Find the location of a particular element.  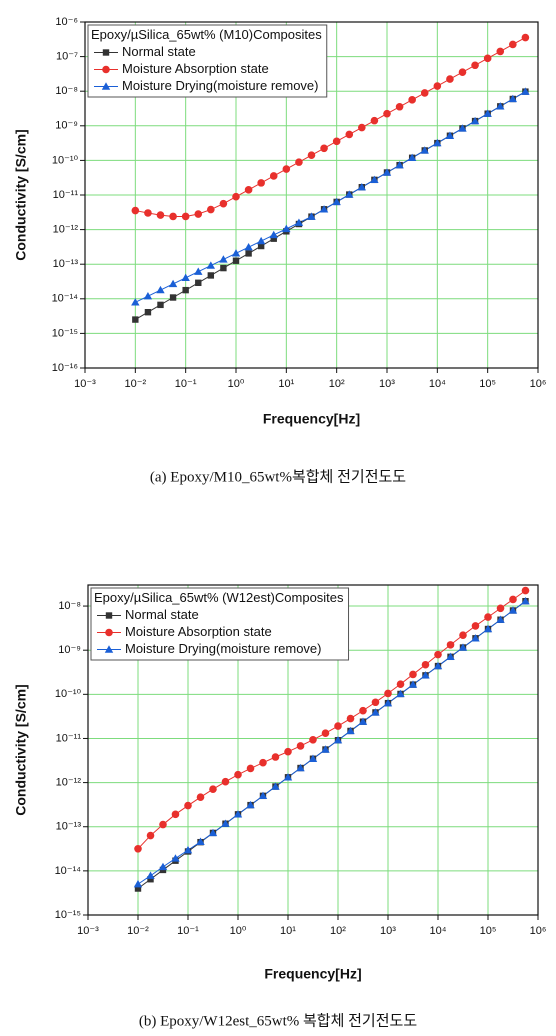

x-tick-label: 10² is located at coordinates (337, 384).